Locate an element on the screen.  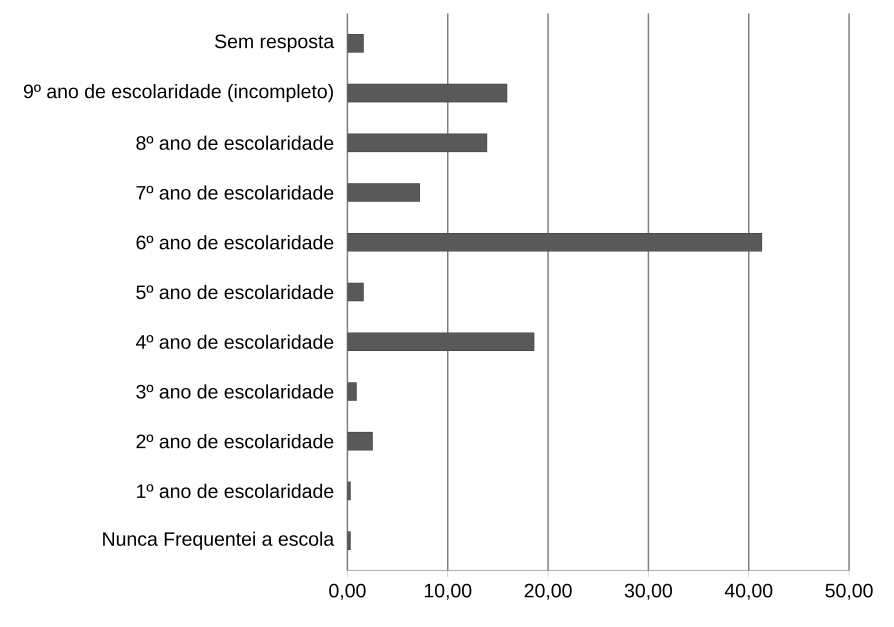
x-tick-label: 30,00 is located at coordinates (648, 591).